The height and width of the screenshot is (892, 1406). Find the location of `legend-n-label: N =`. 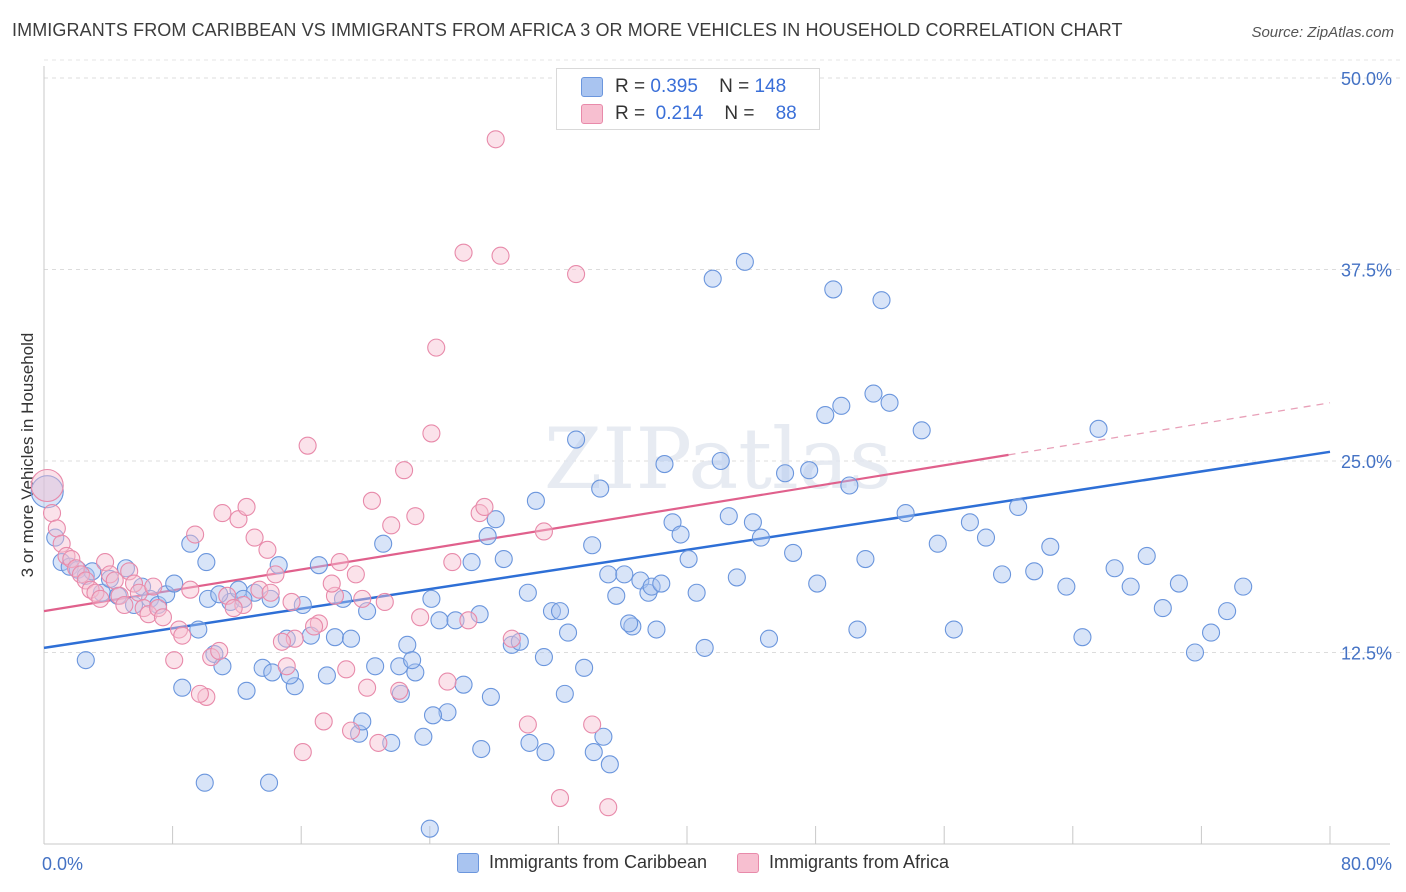

legend-n-label: N = is located at coordinates (739, 113).